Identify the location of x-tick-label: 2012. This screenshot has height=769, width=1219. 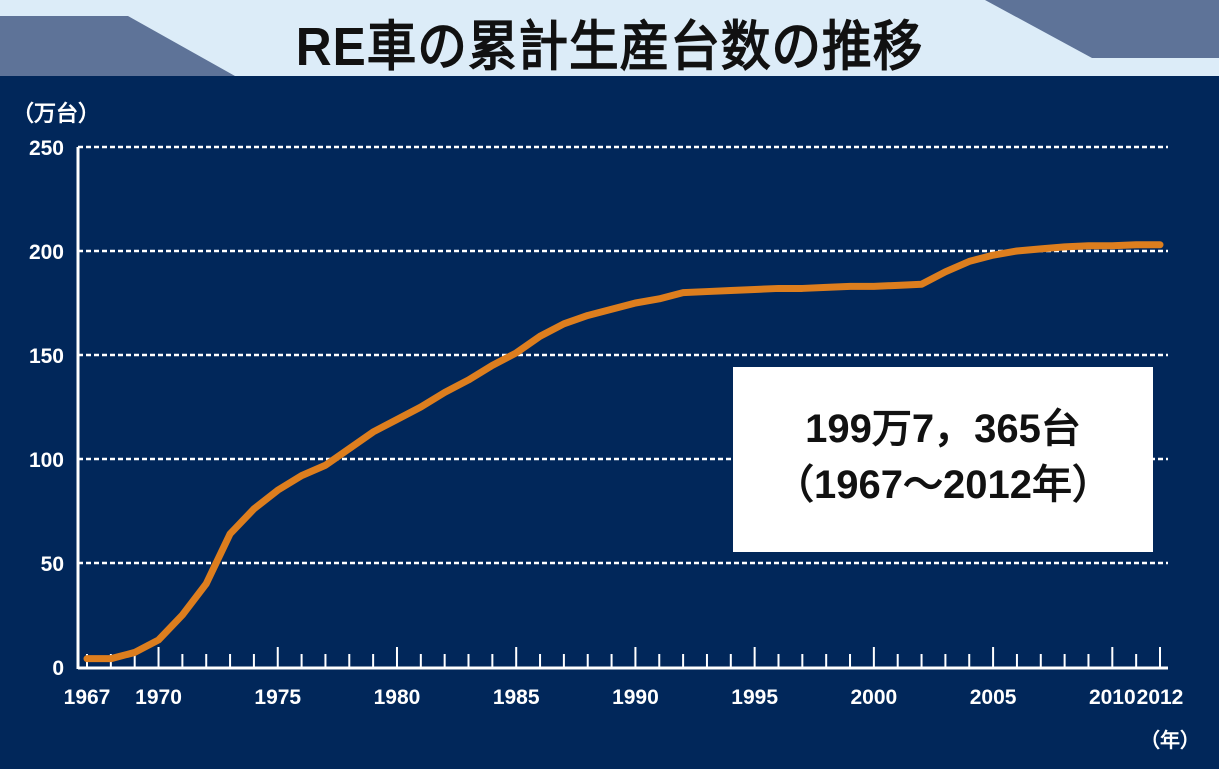
(1160, 697).